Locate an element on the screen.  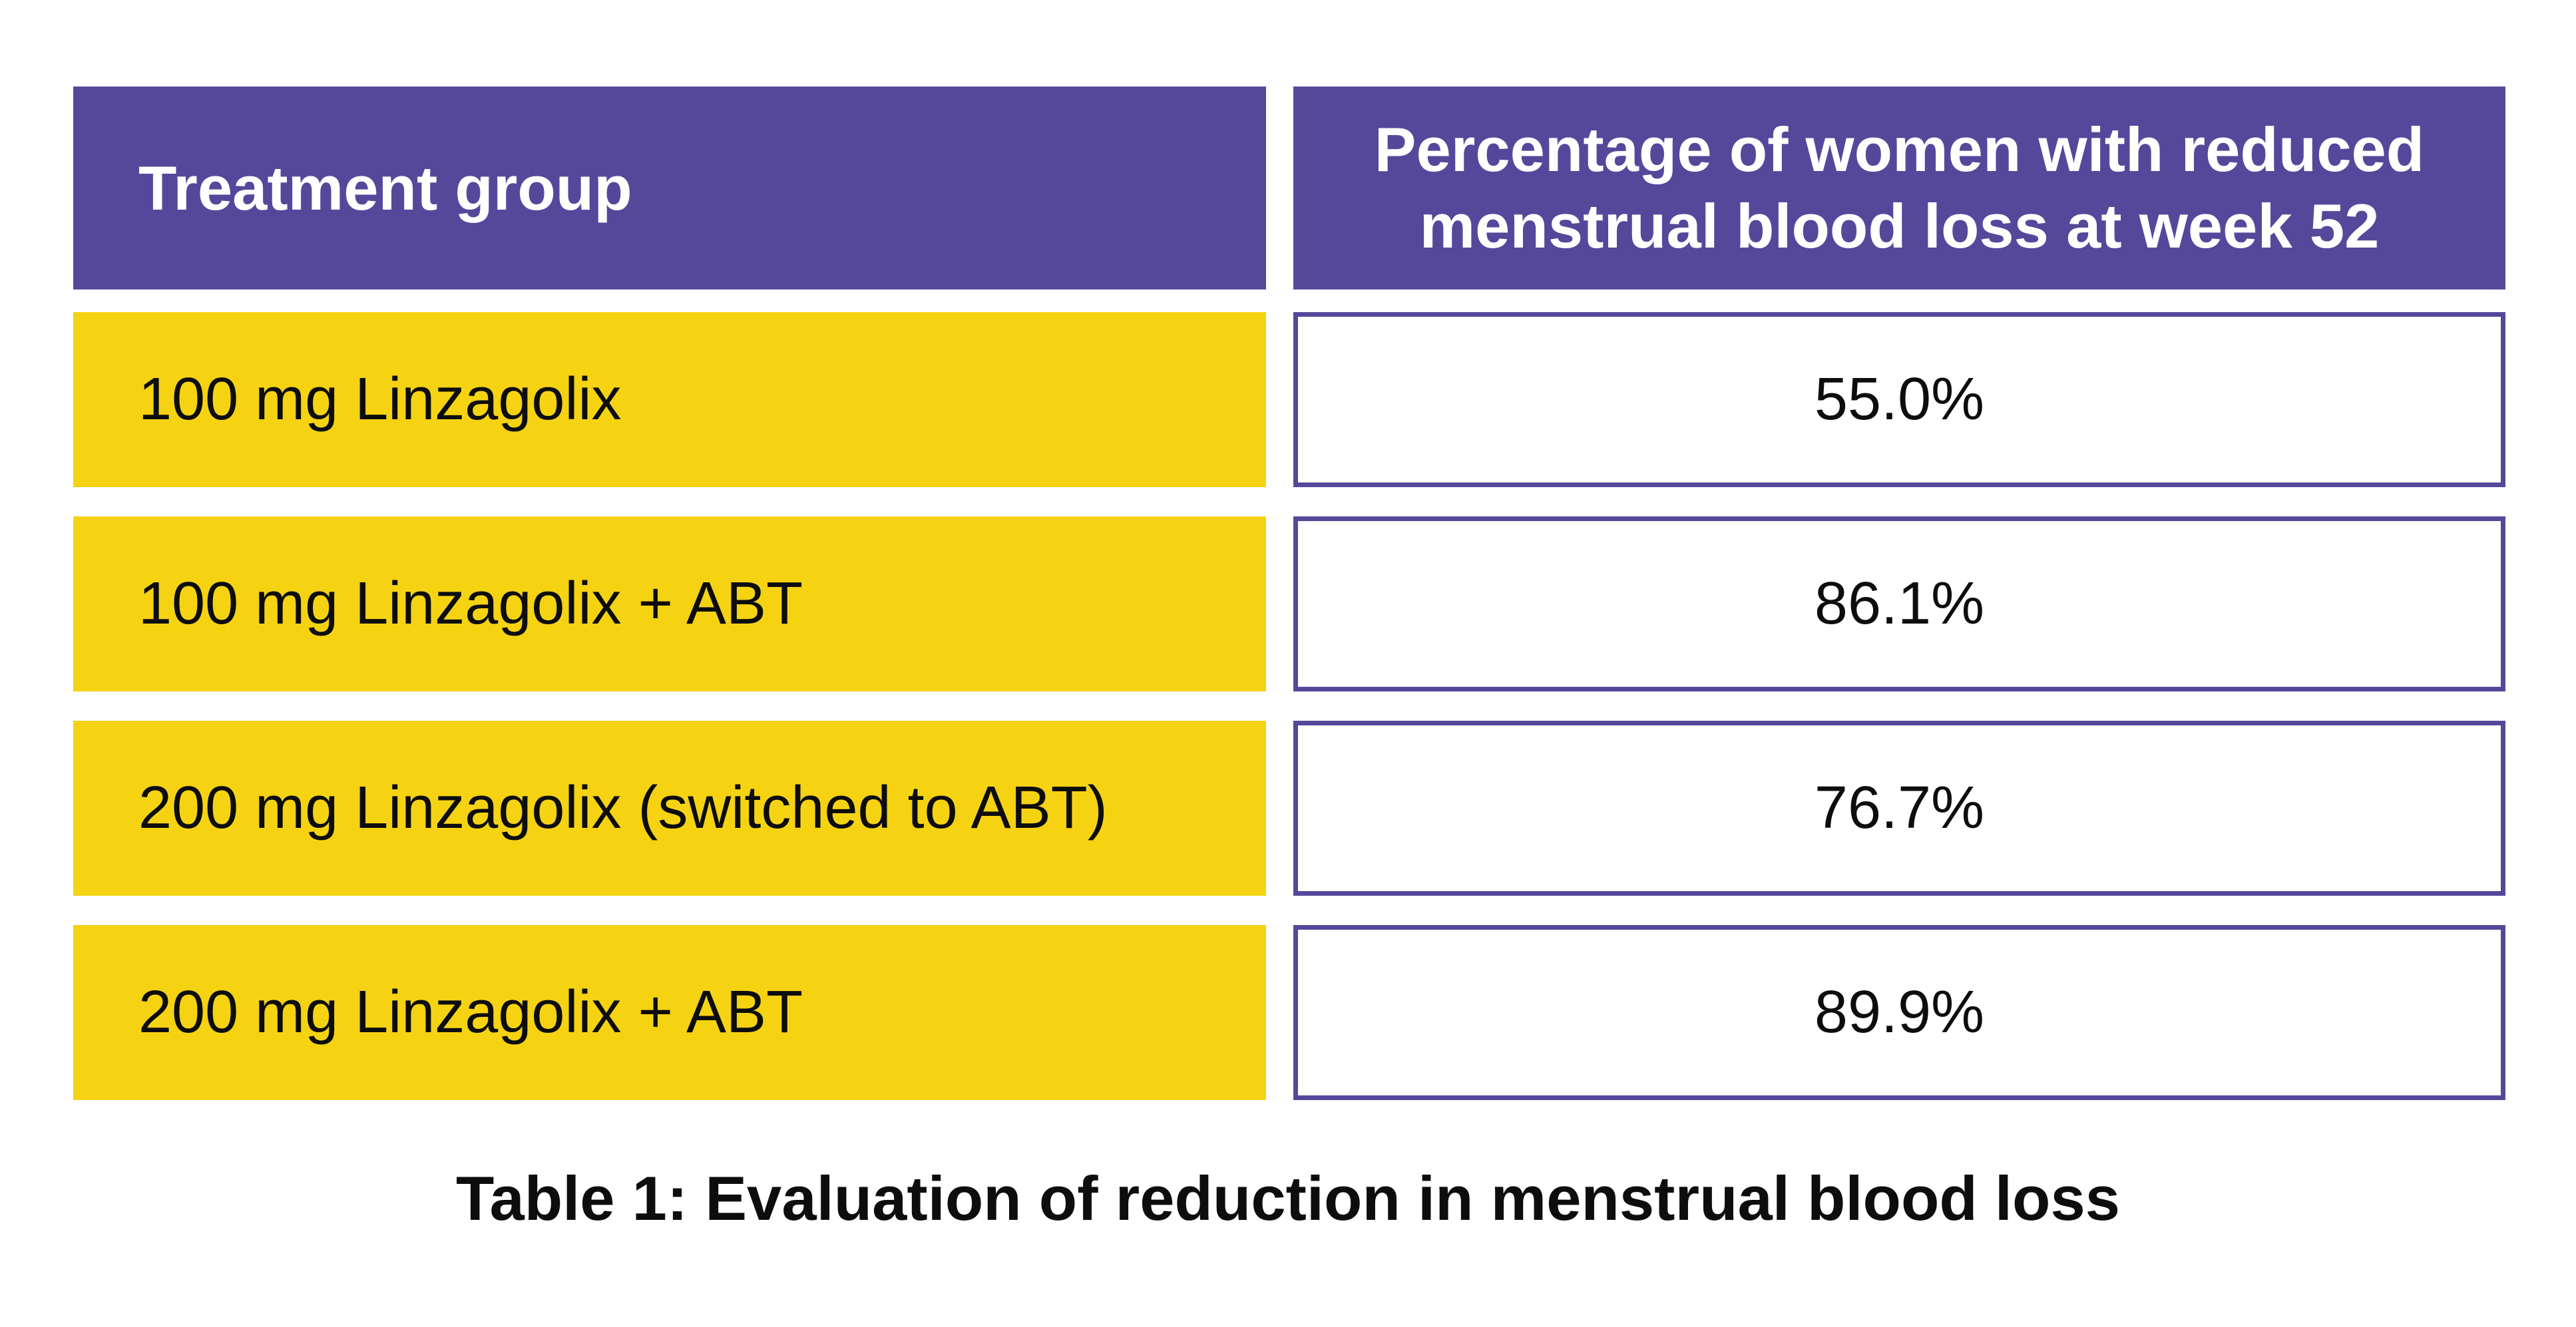
percentage-value-cell: 86.1% is located at coordinates (1899, 603).